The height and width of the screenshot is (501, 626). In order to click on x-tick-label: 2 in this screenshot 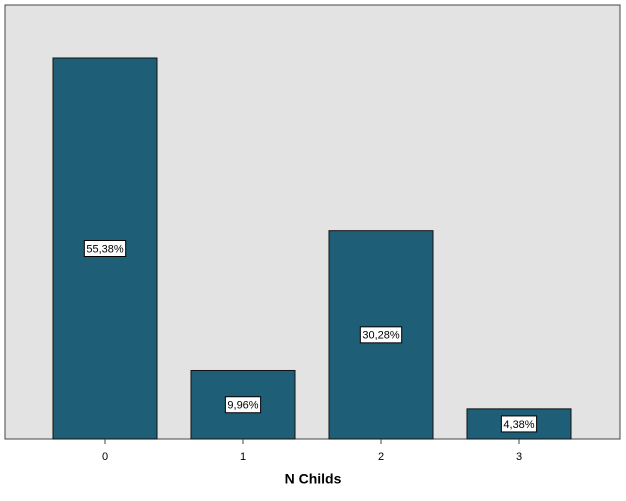, I will do `click(381, 457)`.